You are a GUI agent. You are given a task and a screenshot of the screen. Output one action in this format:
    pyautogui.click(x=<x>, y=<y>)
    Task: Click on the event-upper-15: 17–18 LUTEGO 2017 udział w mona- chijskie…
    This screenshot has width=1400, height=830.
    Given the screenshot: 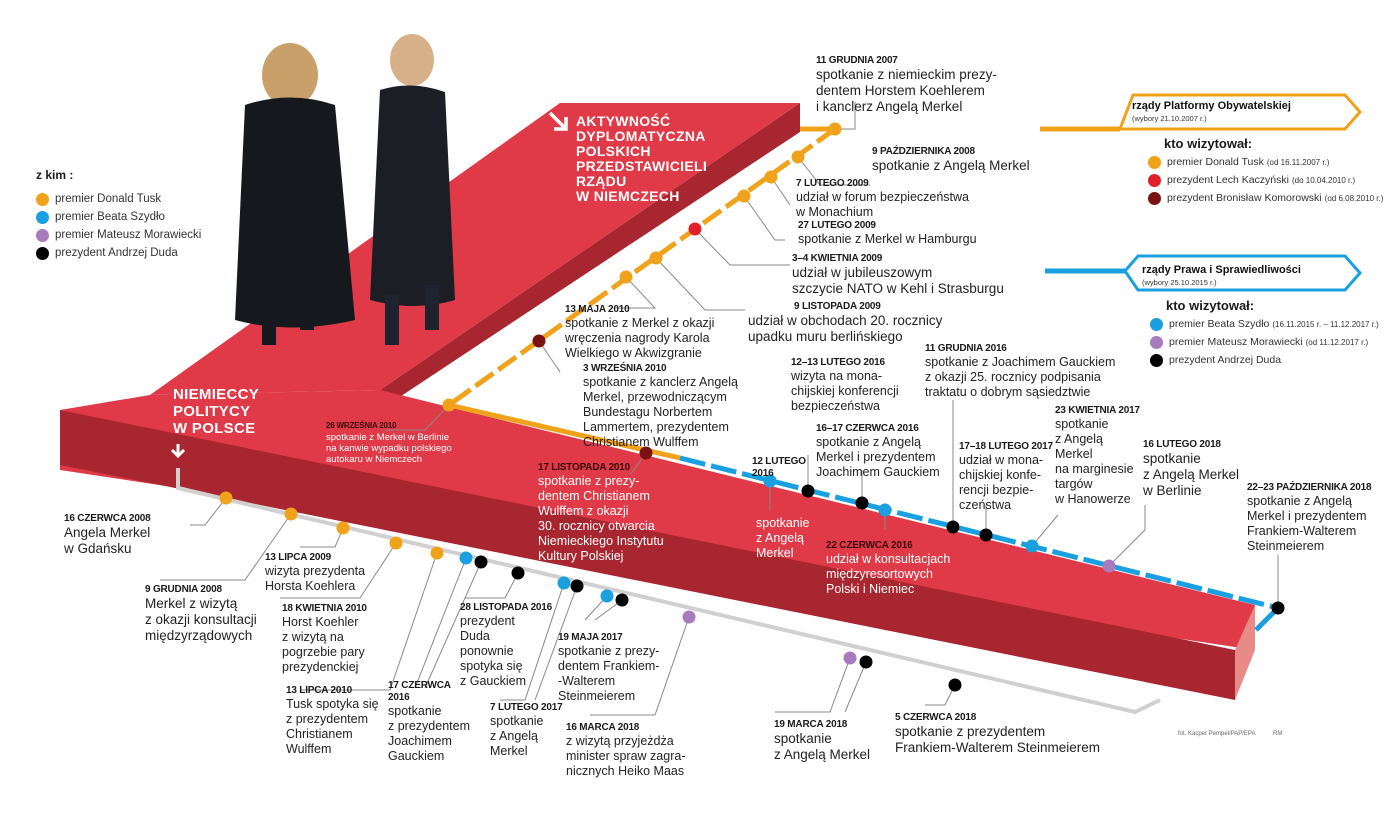 What is the action you would take?
    pyautogui.click(x=1006, y=476)
    